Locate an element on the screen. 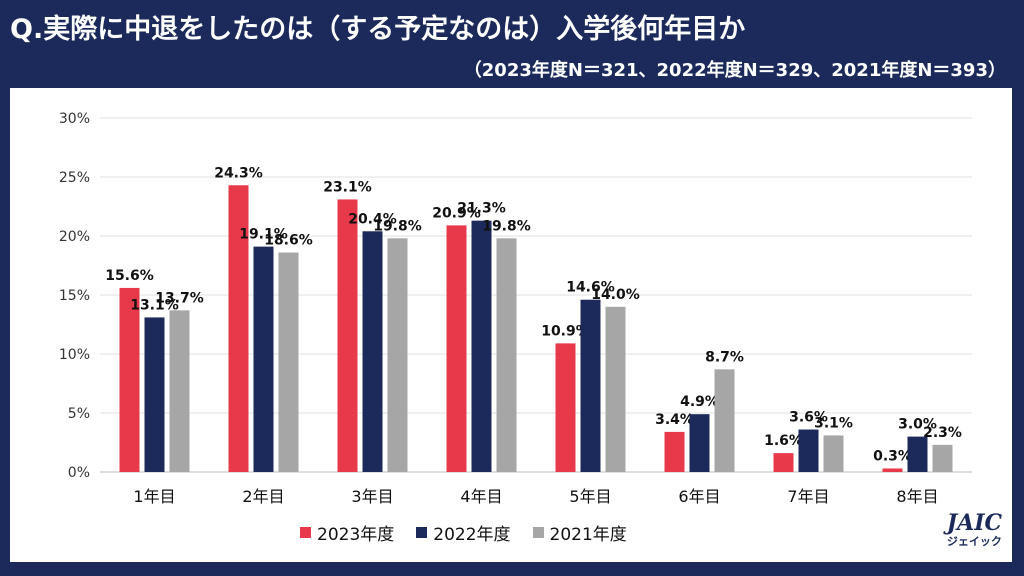  y-tick-label: 15% is located at coordinates (74, 296).